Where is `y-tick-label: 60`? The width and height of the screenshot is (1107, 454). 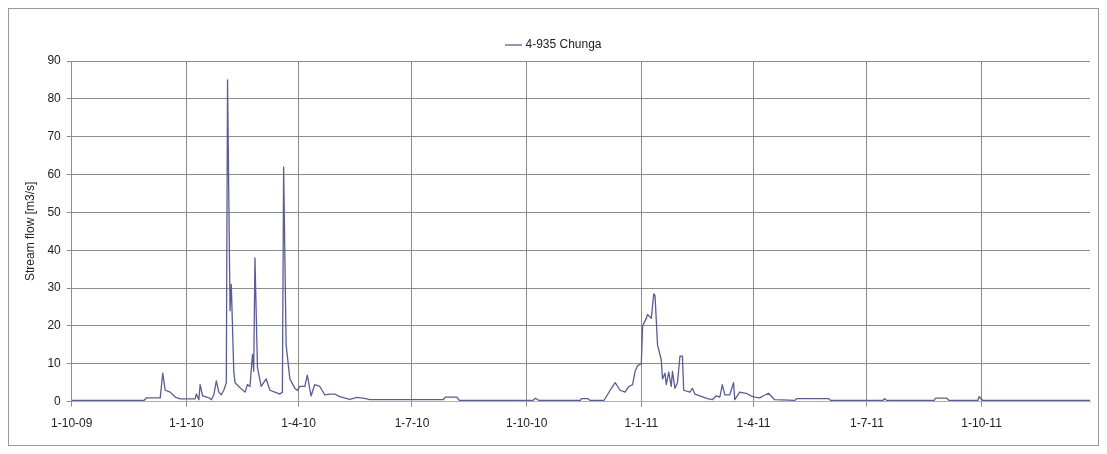
y-tick-label: 60 is located at coordinates (54, 173).